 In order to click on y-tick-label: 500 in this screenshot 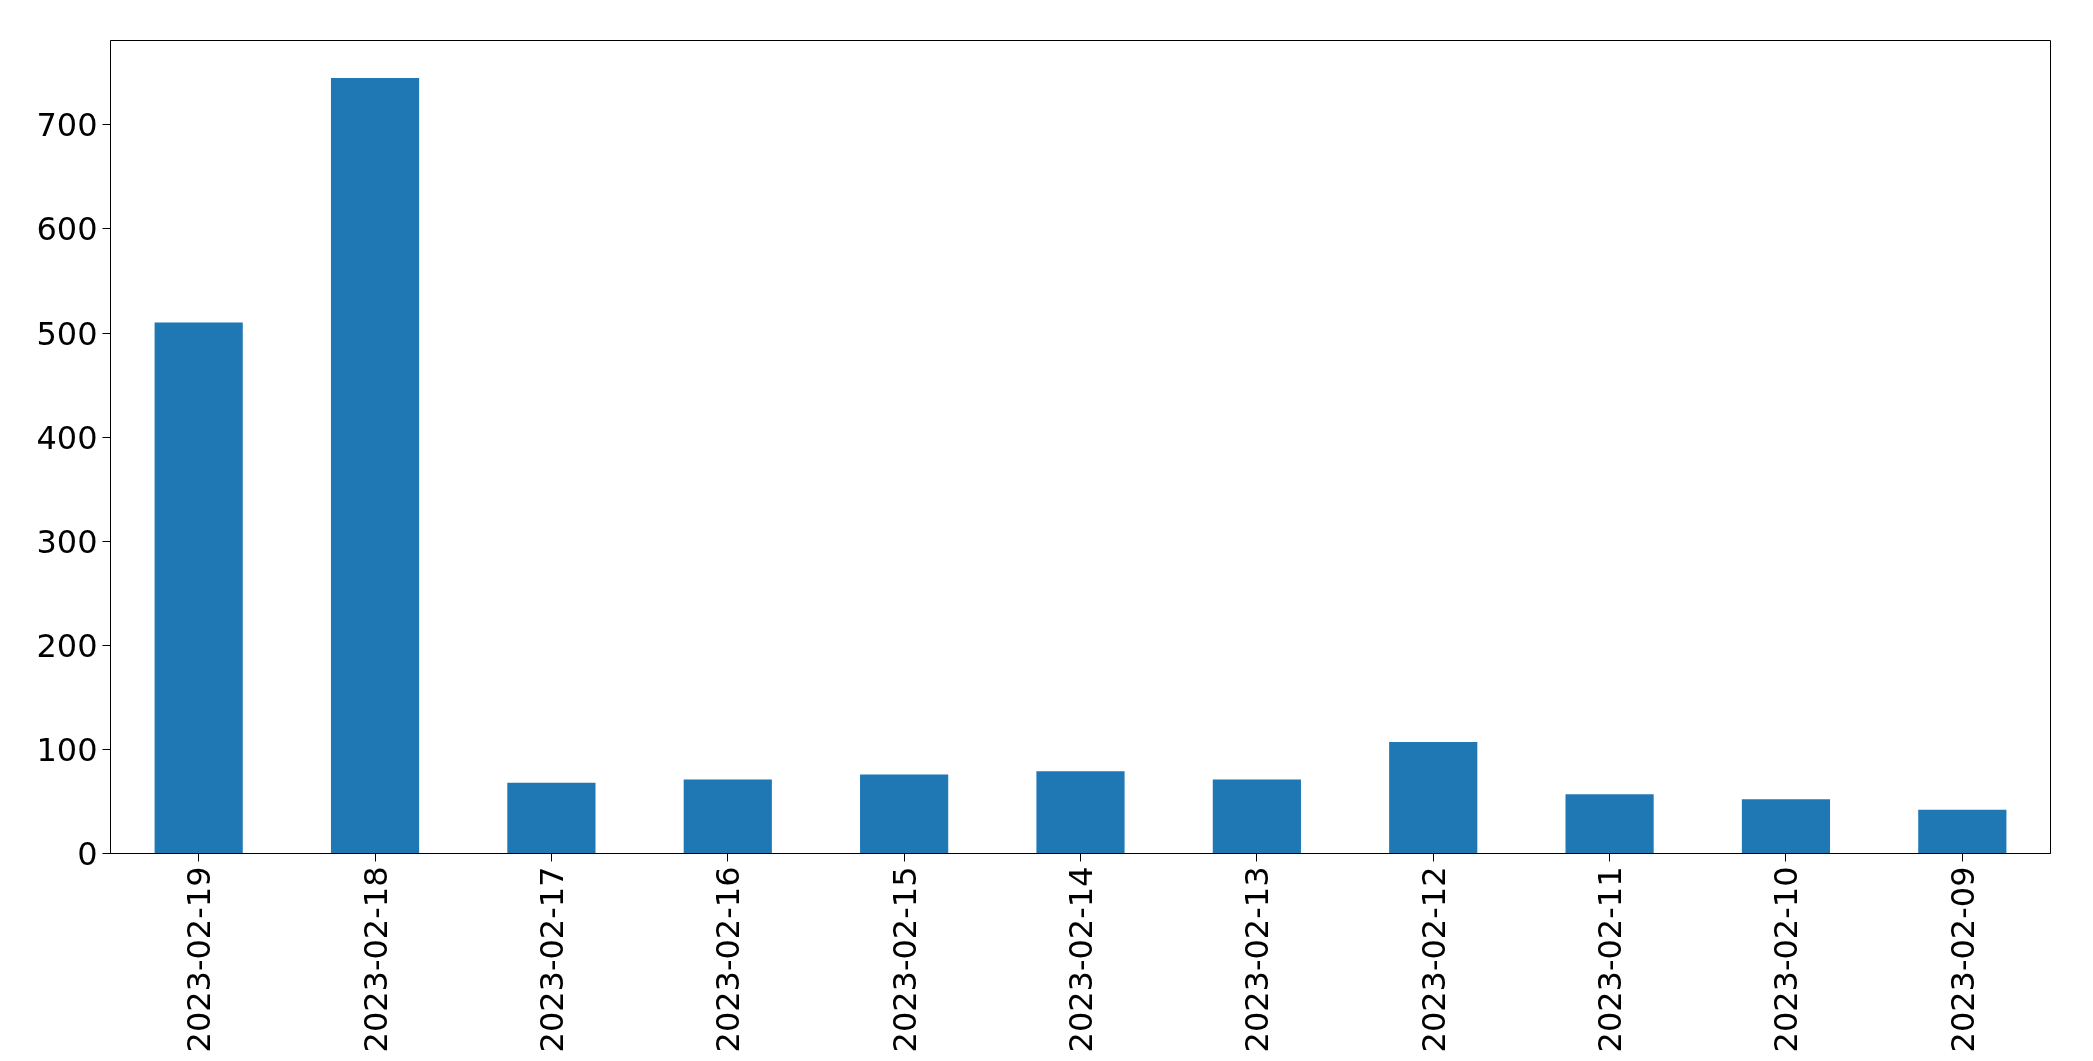, I will do `click(67, 333)`.